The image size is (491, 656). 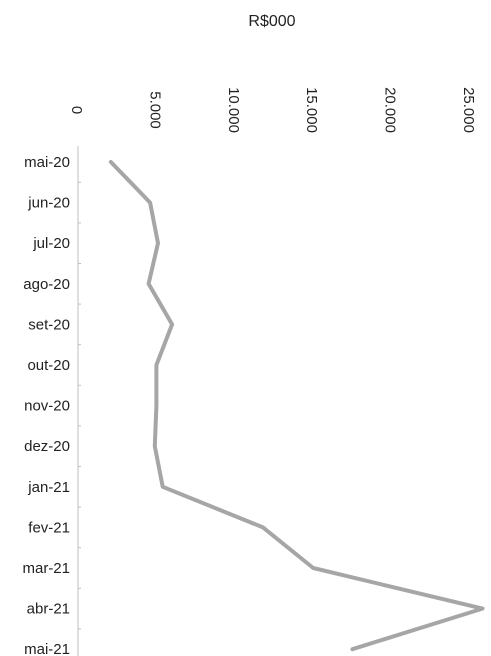 What do you see at coordinates (47, 648) in the screenshot?
I see `category-label: mai-21` at bounding box center [47, 648].